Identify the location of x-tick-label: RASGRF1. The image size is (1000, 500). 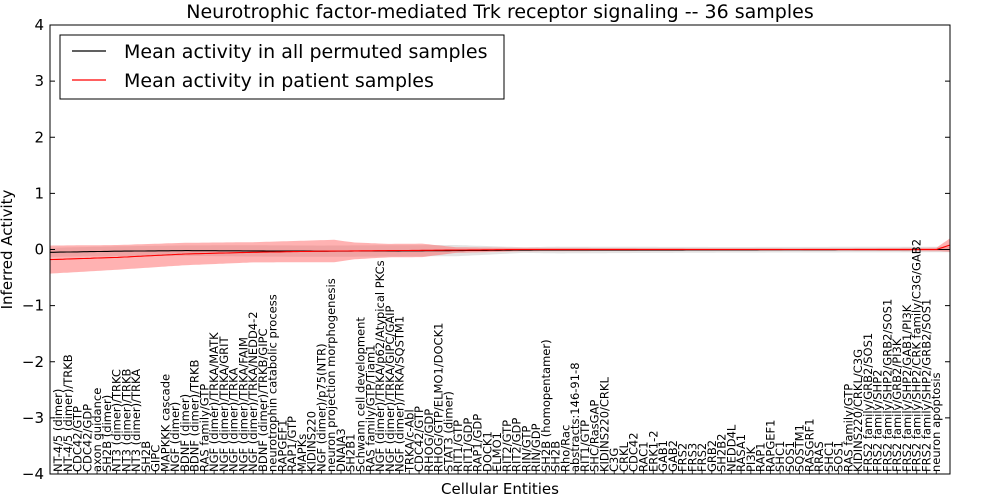
(809, 445).